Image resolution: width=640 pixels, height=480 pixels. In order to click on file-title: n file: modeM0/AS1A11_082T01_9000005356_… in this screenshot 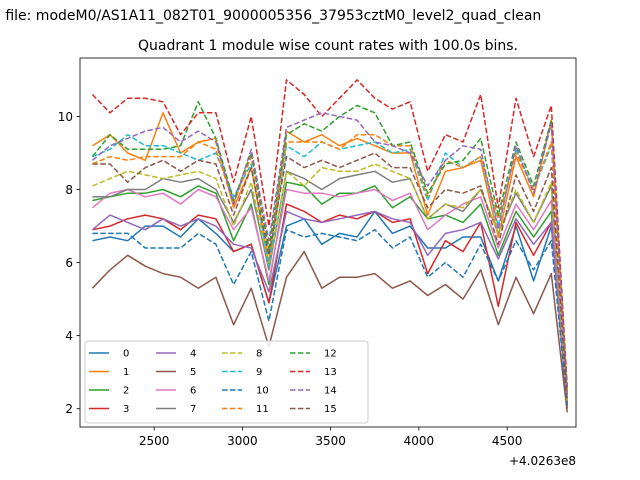, I will do `click(270, 16)`.